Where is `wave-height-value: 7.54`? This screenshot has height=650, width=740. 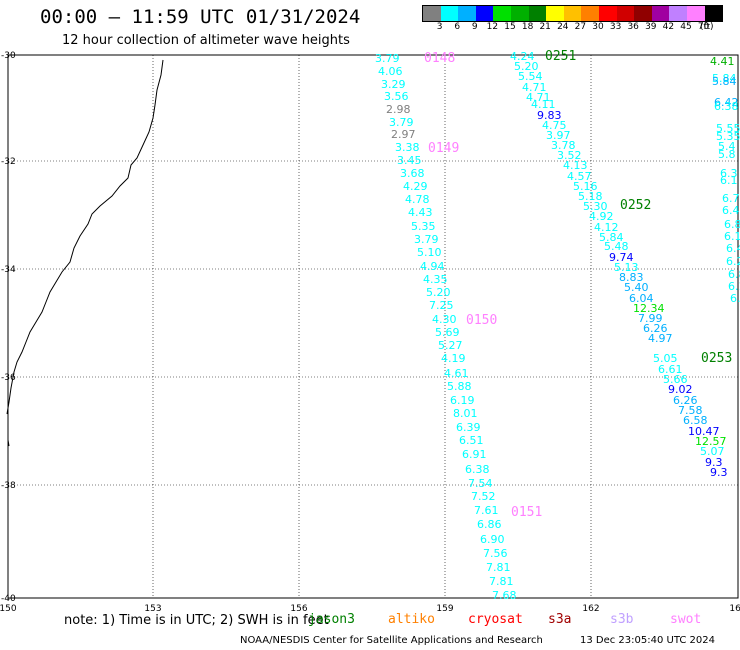
wave-height-value: 7.54 is located at coordinates (480, 483).